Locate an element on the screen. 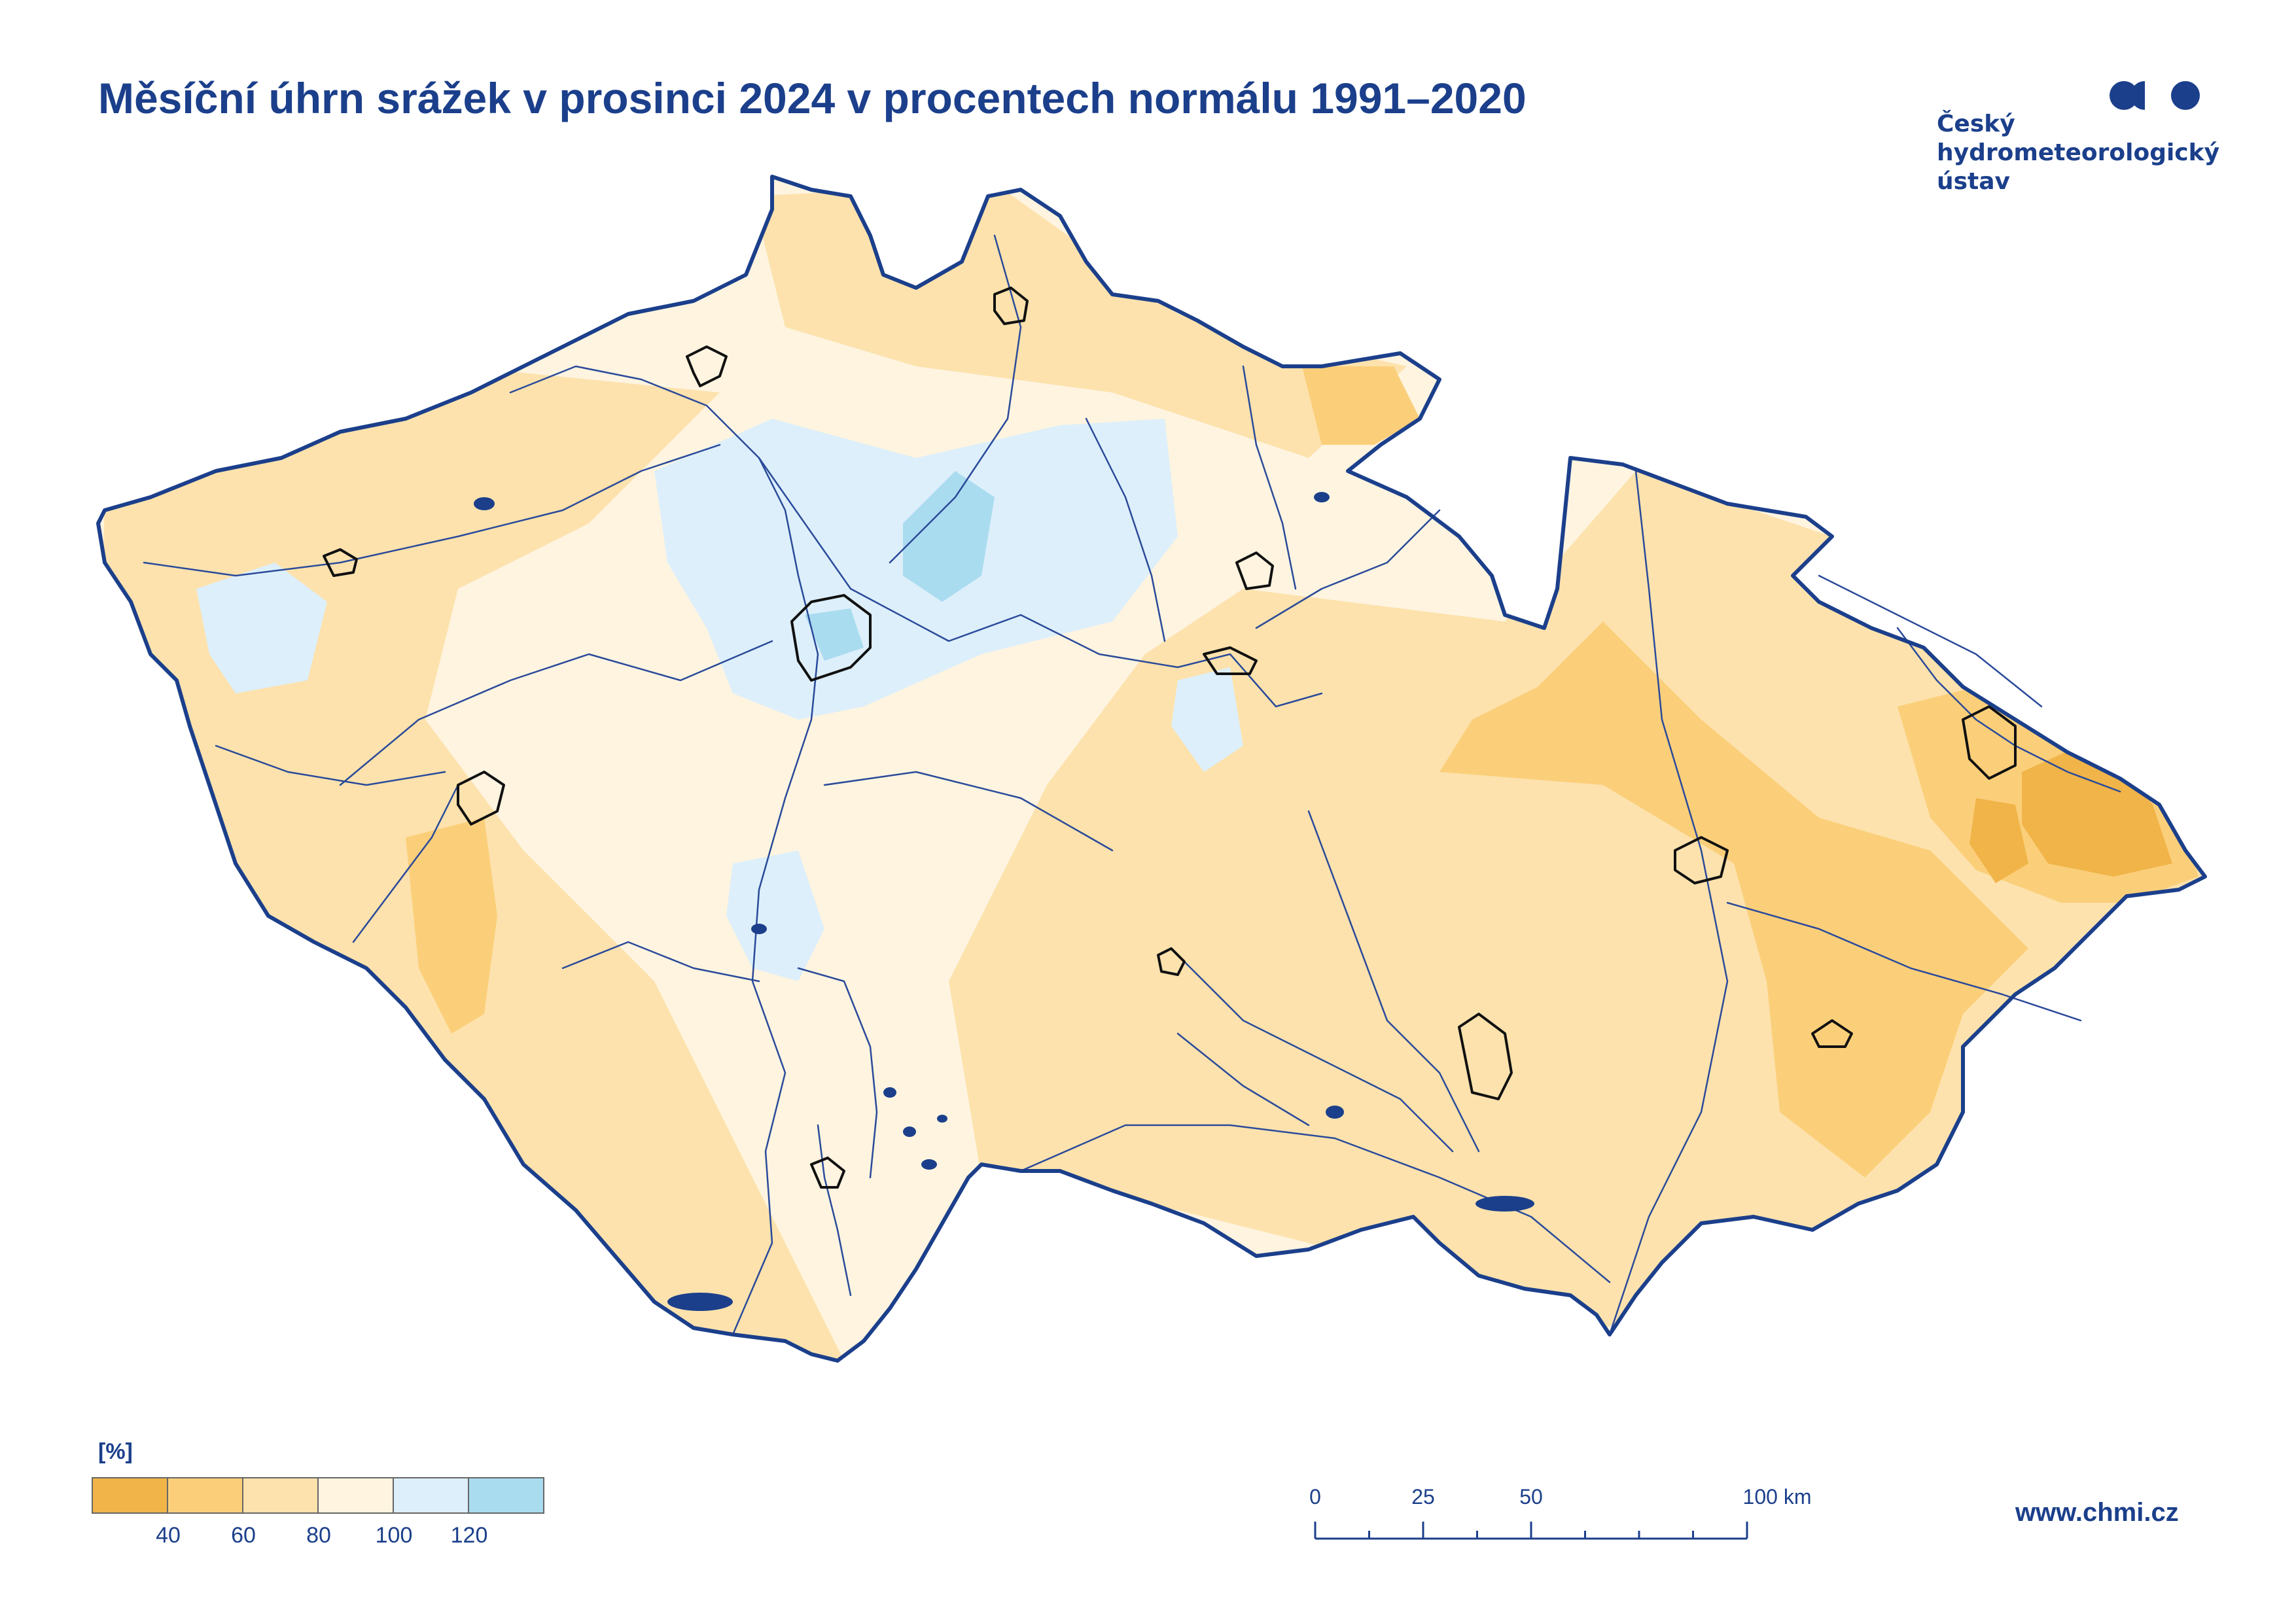  legend: [%] 40 60 80 100 120 is located at coordinates (334, 1498).